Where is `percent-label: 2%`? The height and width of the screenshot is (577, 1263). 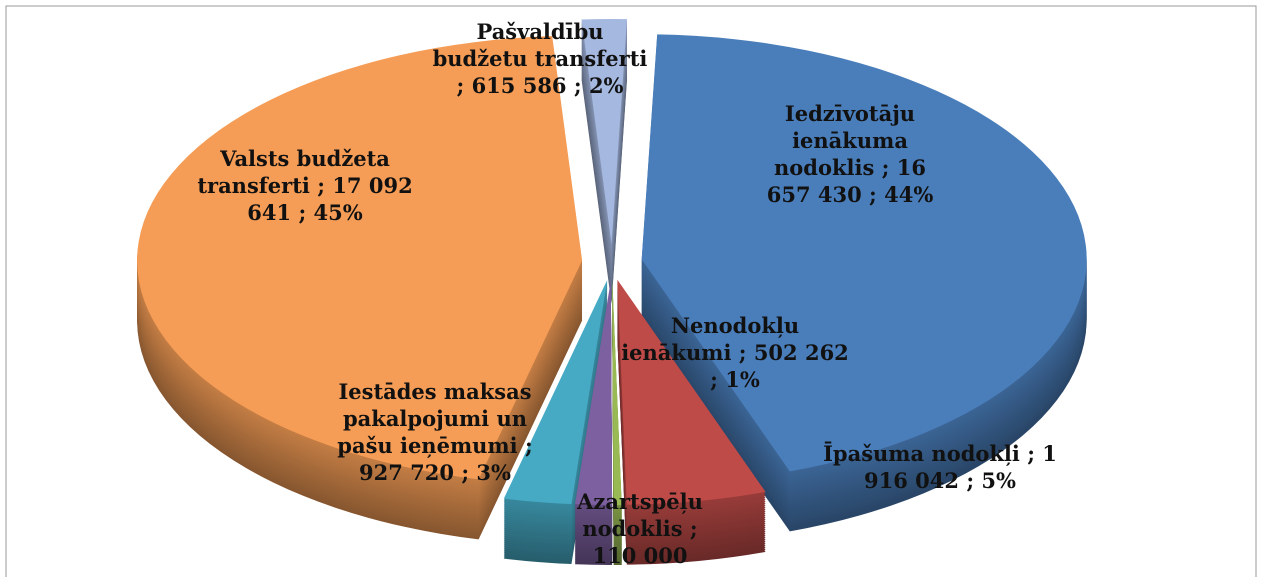
percent-label: 2% is located at coordinates (606, 85).